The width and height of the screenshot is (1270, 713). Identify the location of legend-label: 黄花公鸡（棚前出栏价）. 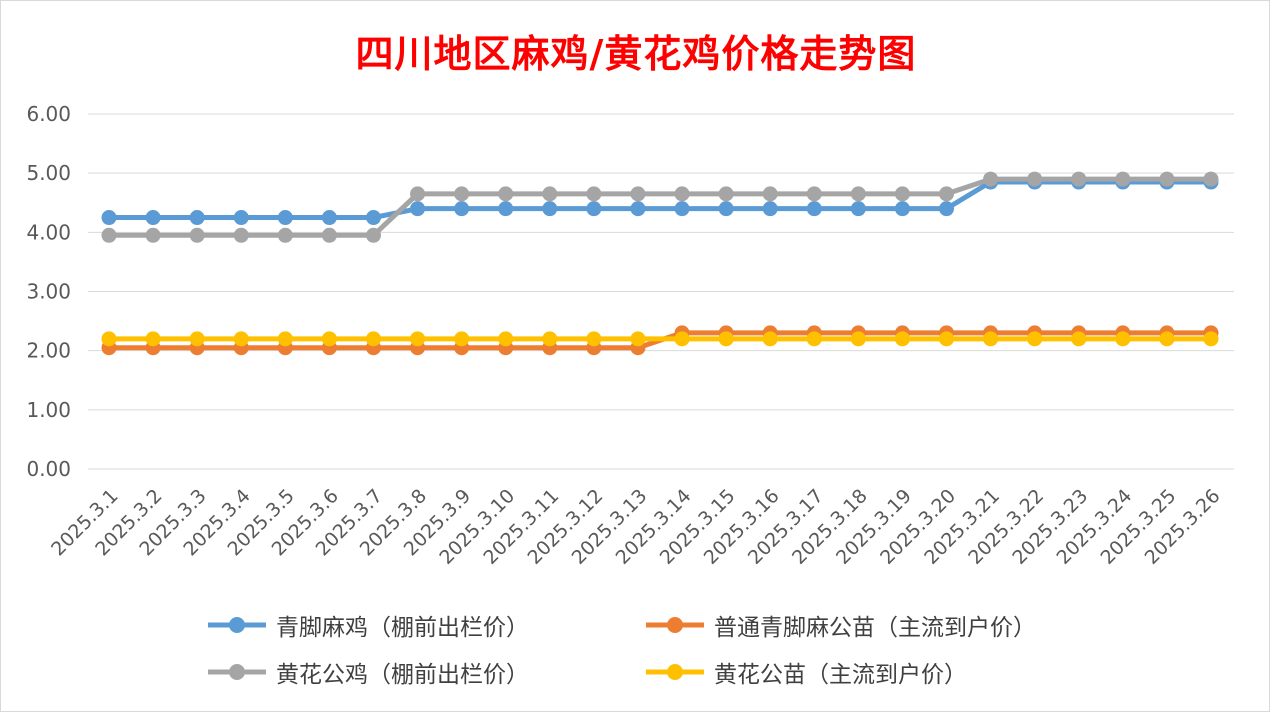
(402, 675).